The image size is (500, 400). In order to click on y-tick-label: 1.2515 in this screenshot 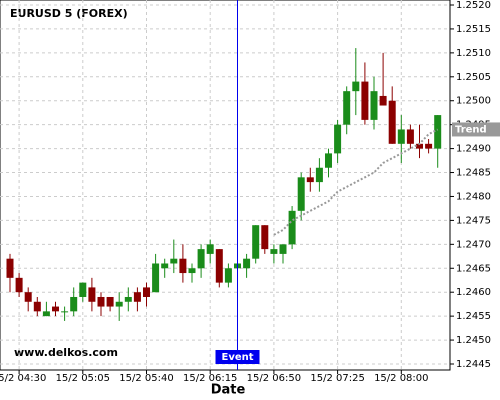, I will do `click(473, 29)`.